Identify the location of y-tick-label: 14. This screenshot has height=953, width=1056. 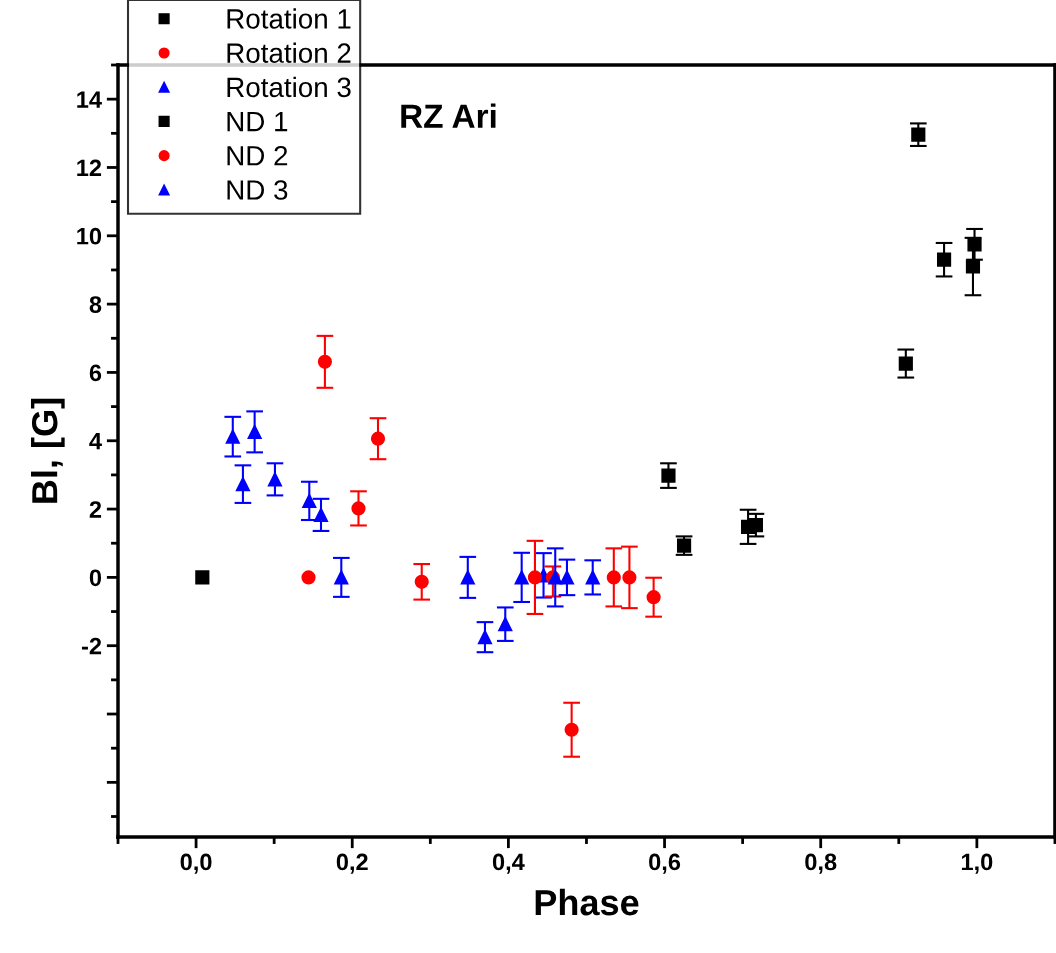
(89, 99).